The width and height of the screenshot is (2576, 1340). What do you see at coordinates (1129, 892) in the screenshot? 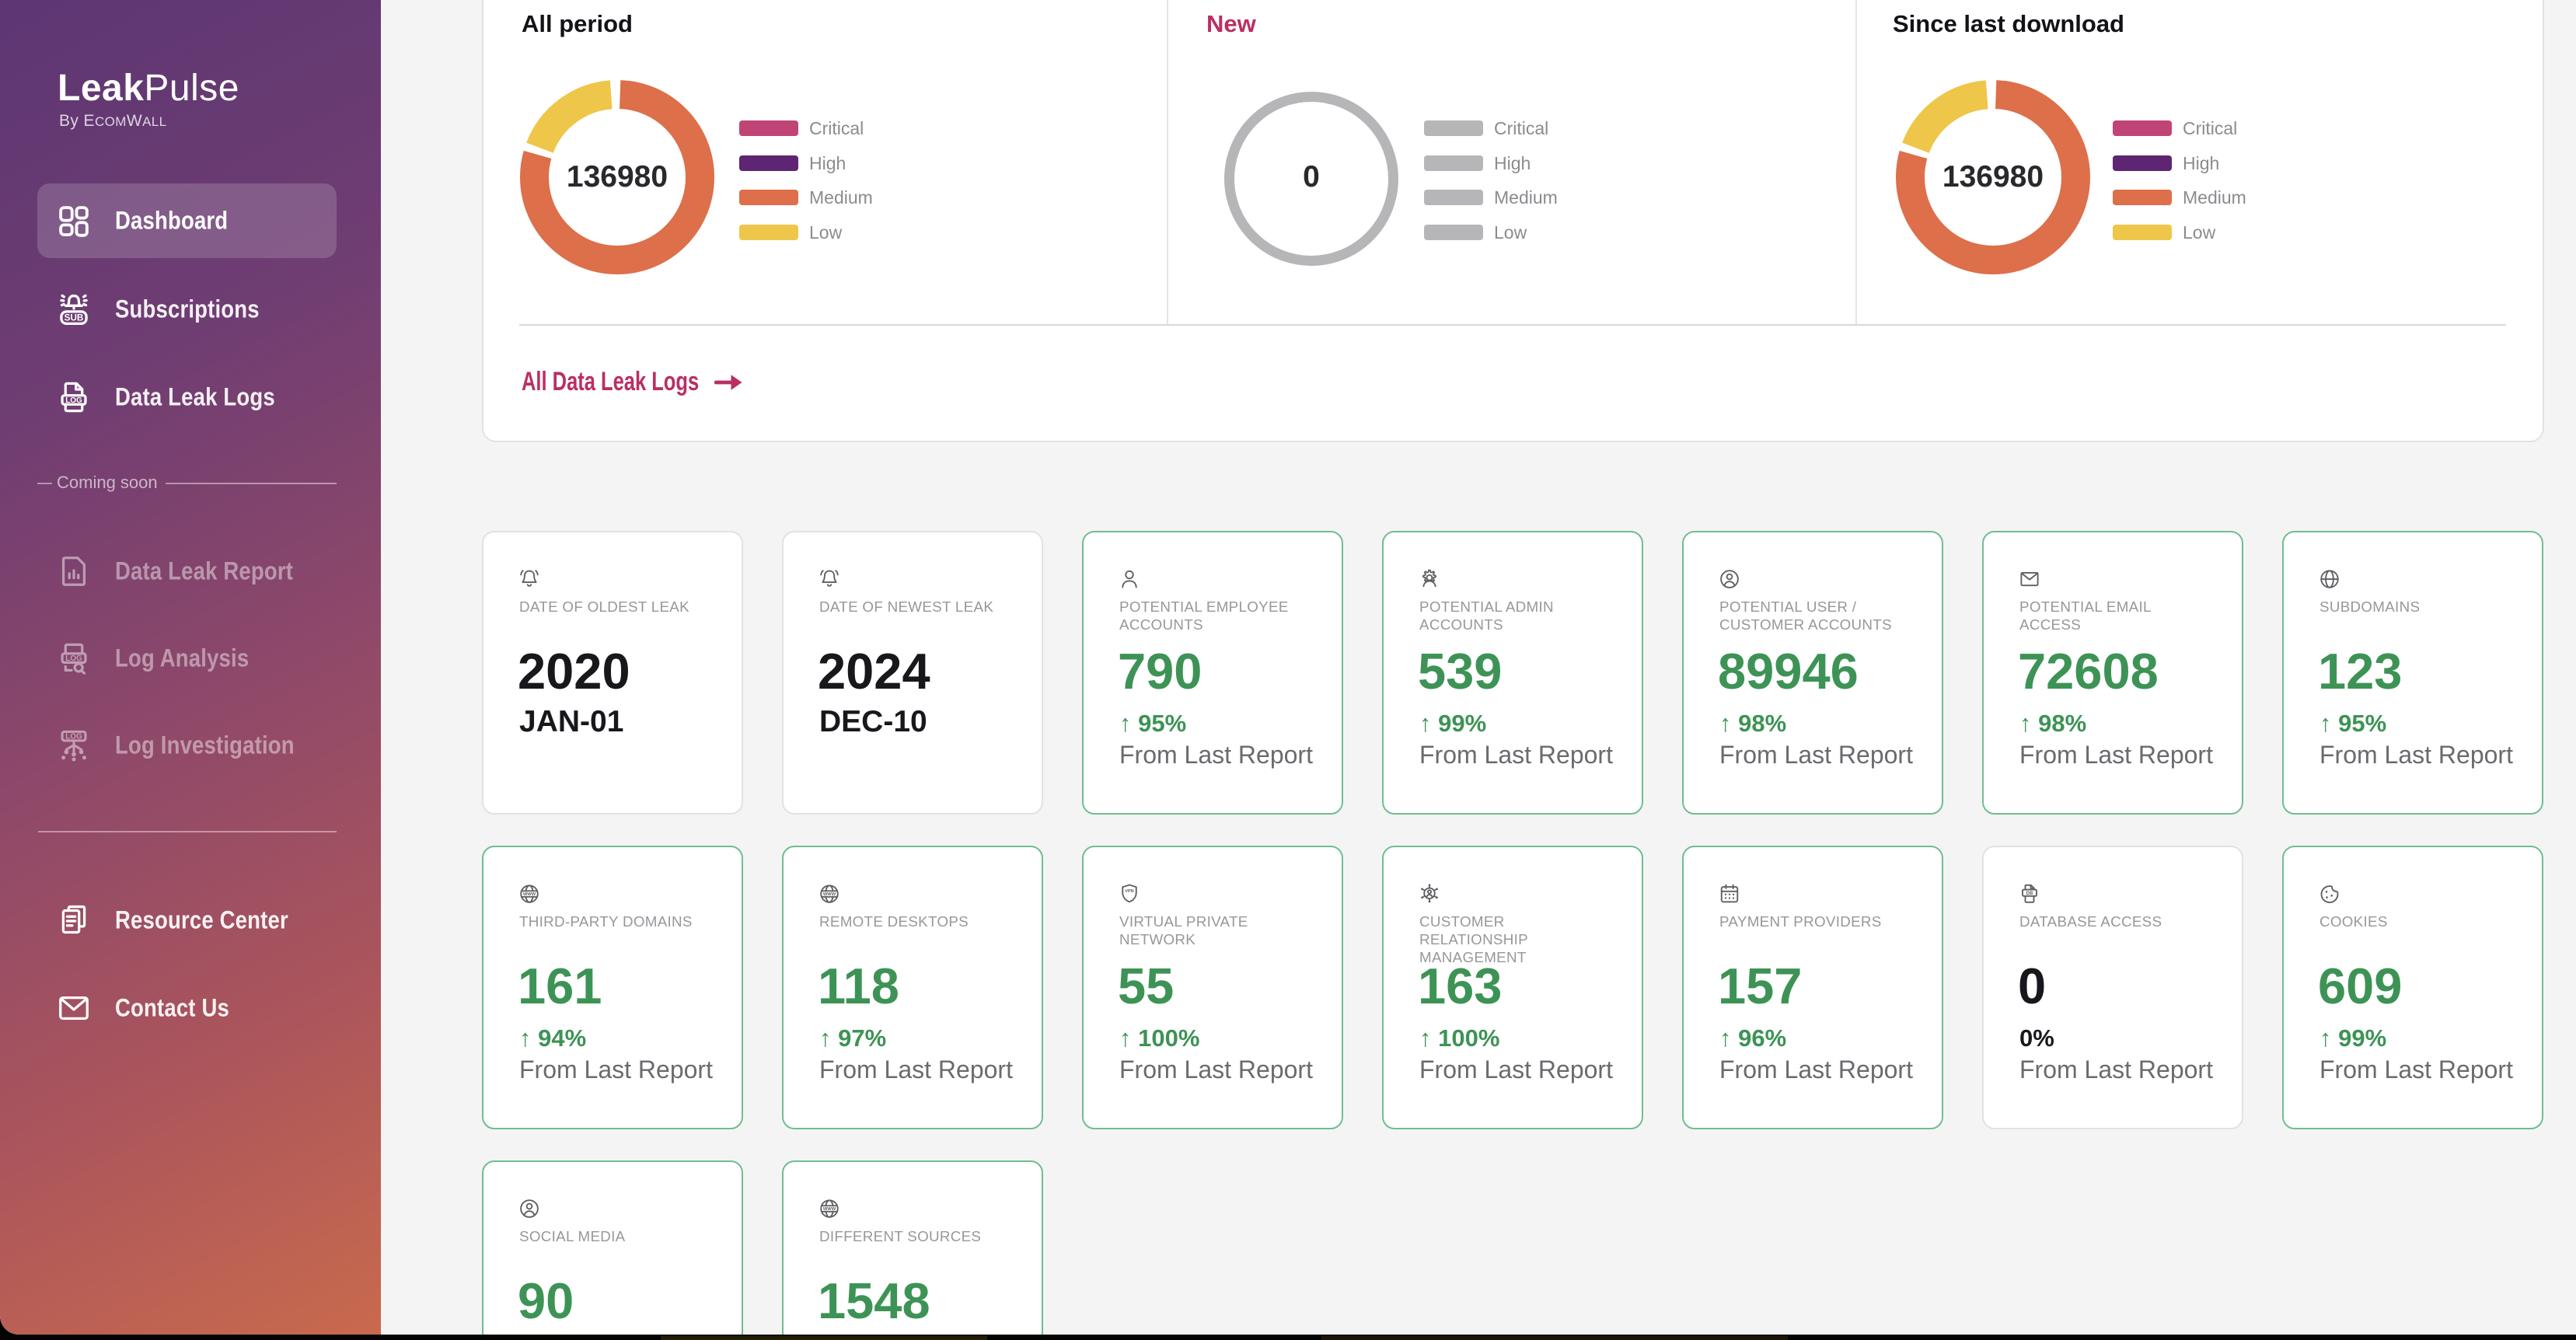
I see `svg-text: VPN` at bounding box center [1129, 892].